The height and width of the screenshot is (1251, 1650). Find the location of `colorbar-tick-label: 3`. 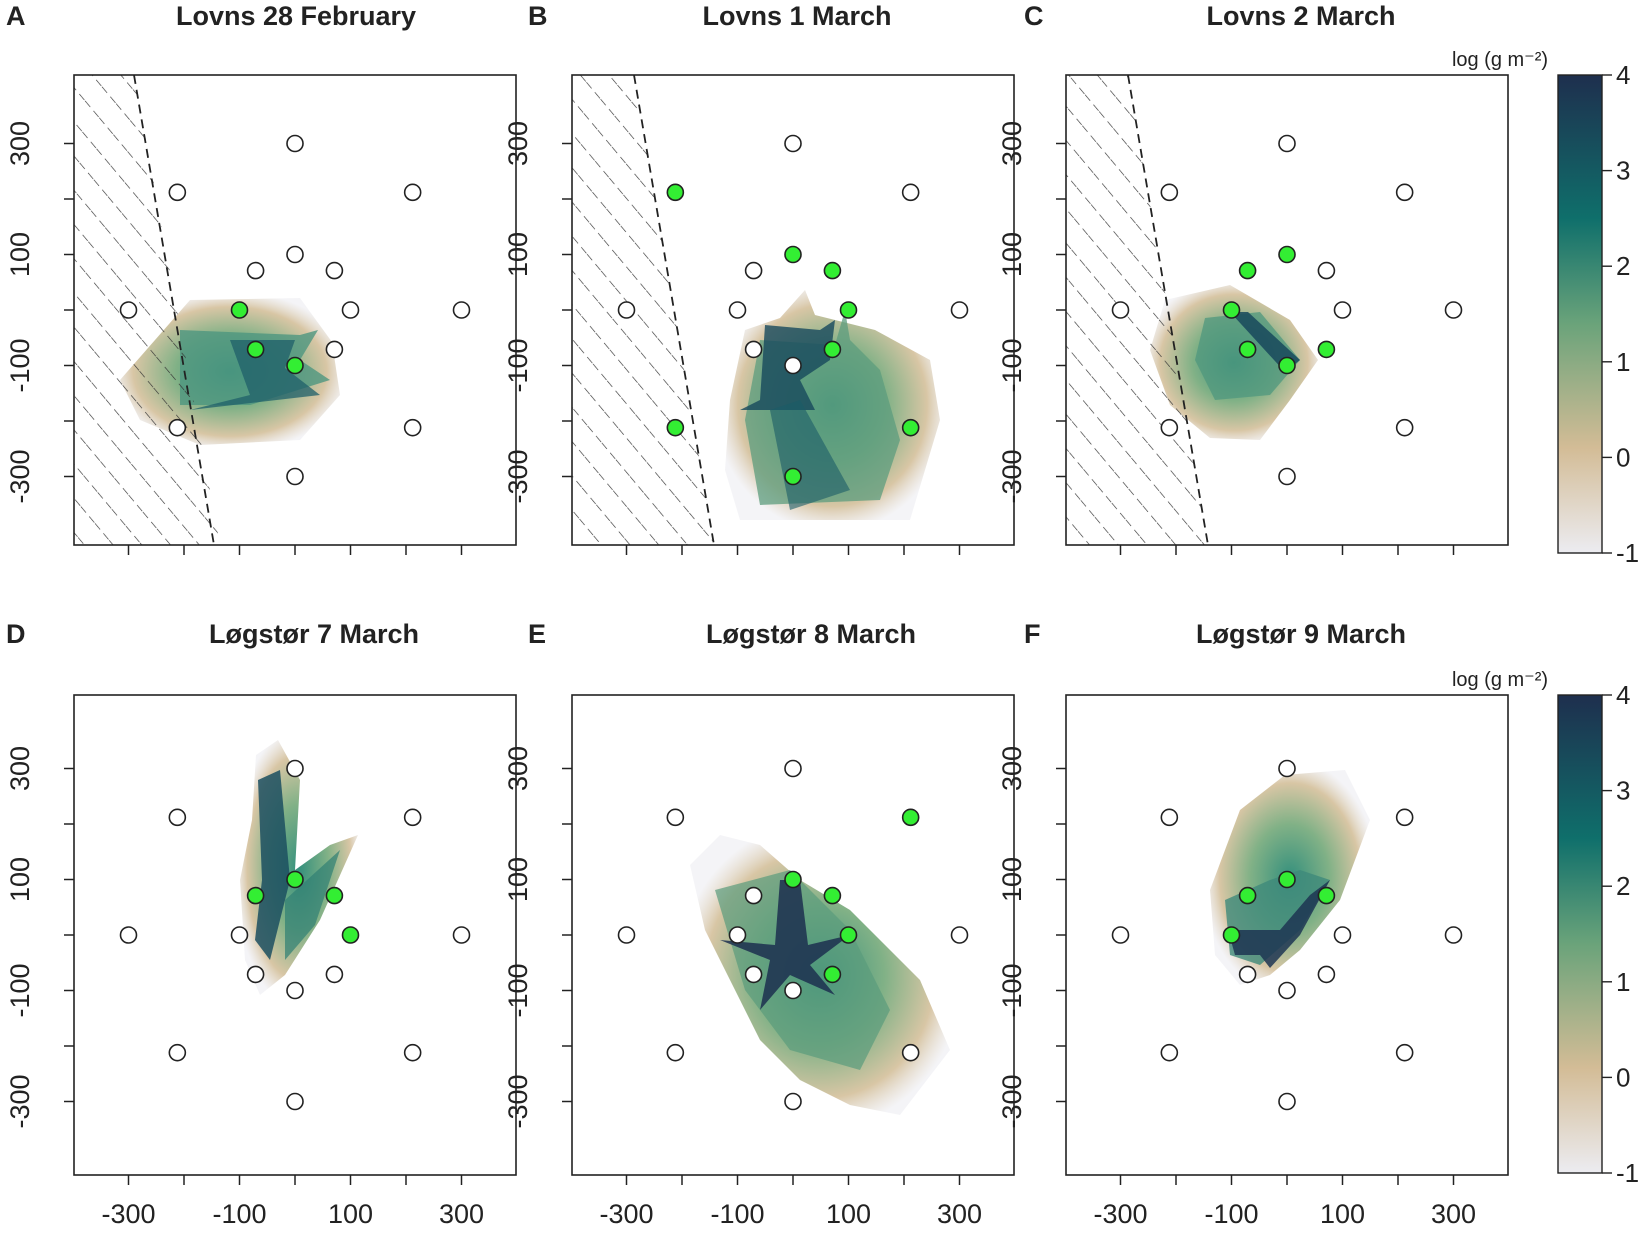

colorbar-tick-label: 3 is located at coordinates (1623, 171).